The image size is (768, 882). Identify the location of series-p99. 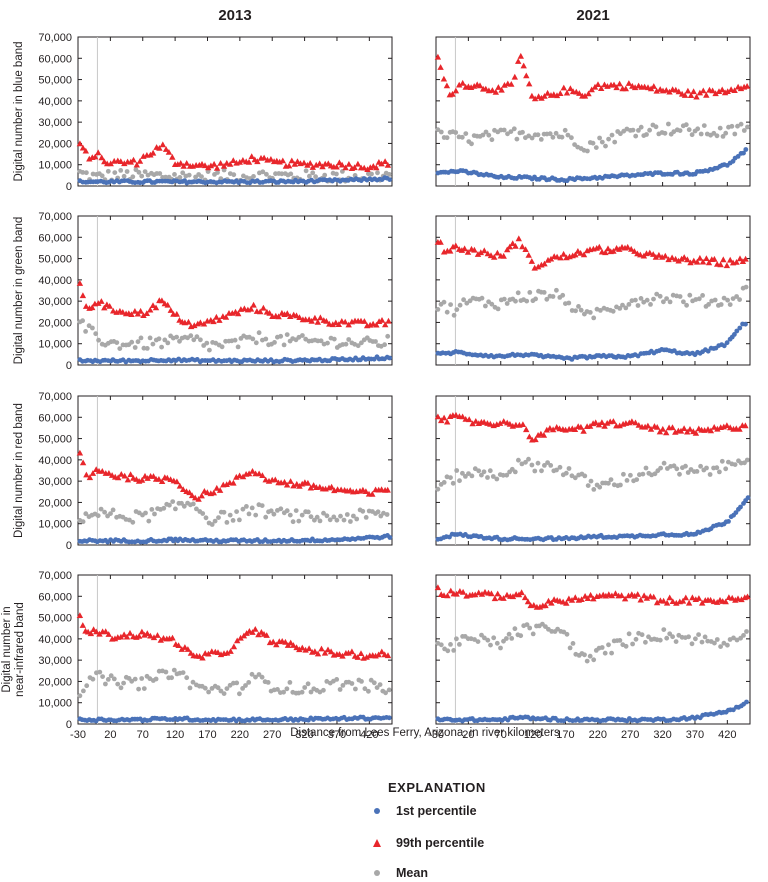
(591, 253).